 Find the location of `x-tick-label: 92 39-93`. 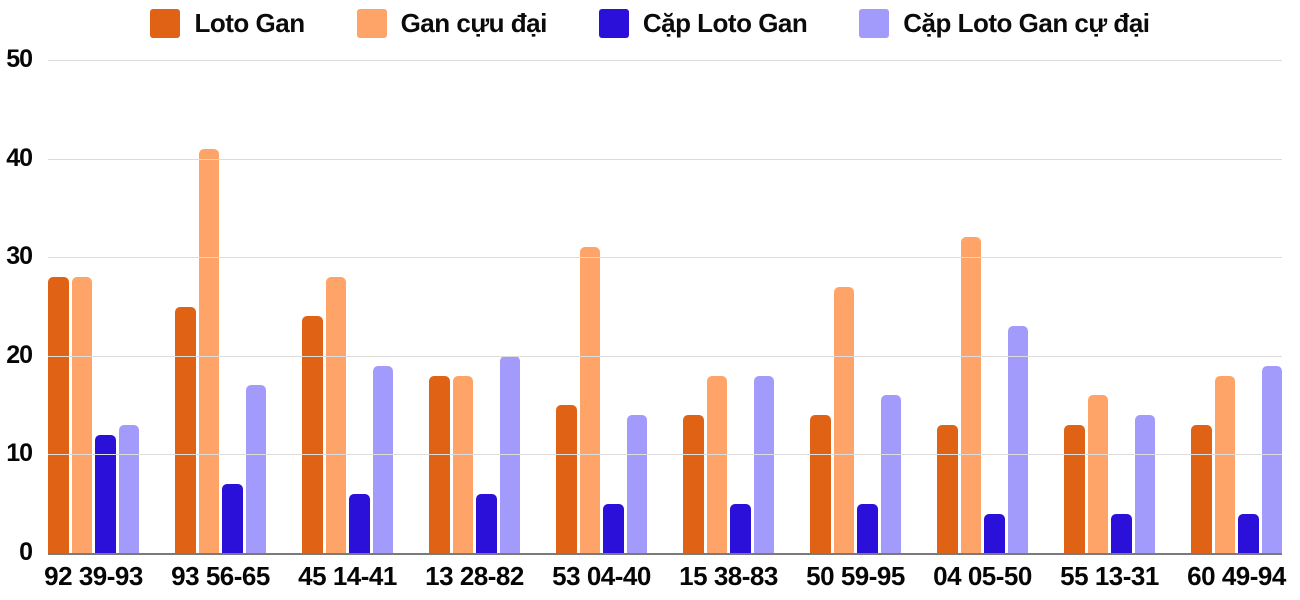

x-tick-label: 92 39-93 is located at coordinates (93, 576).